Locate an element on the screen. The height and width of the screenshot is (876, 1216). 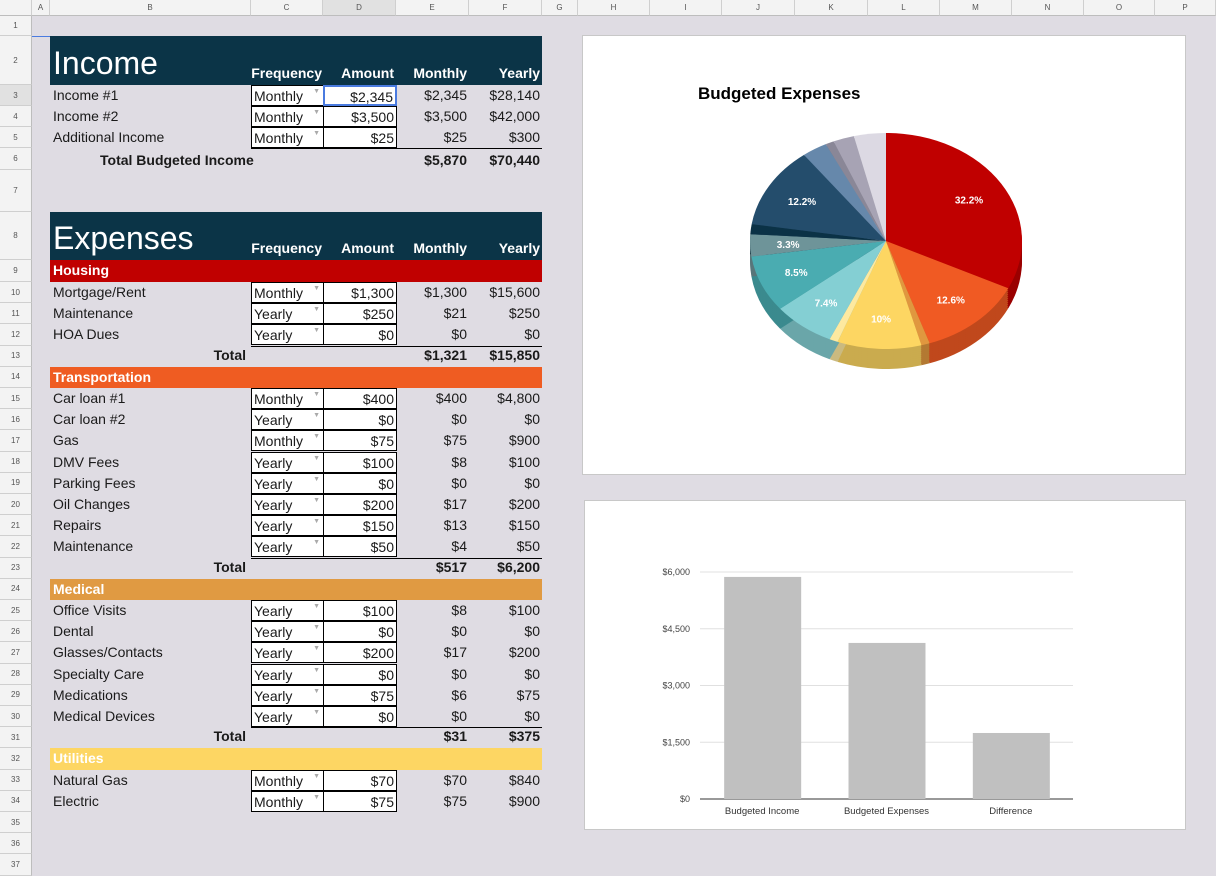
row-header-14: 14 is located at coordinates (16, 377).